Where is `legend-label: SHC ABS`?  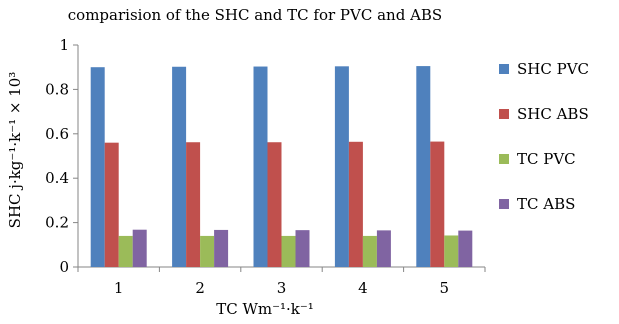
legend-label: SHC ABS is located at coordinates (553, 114).